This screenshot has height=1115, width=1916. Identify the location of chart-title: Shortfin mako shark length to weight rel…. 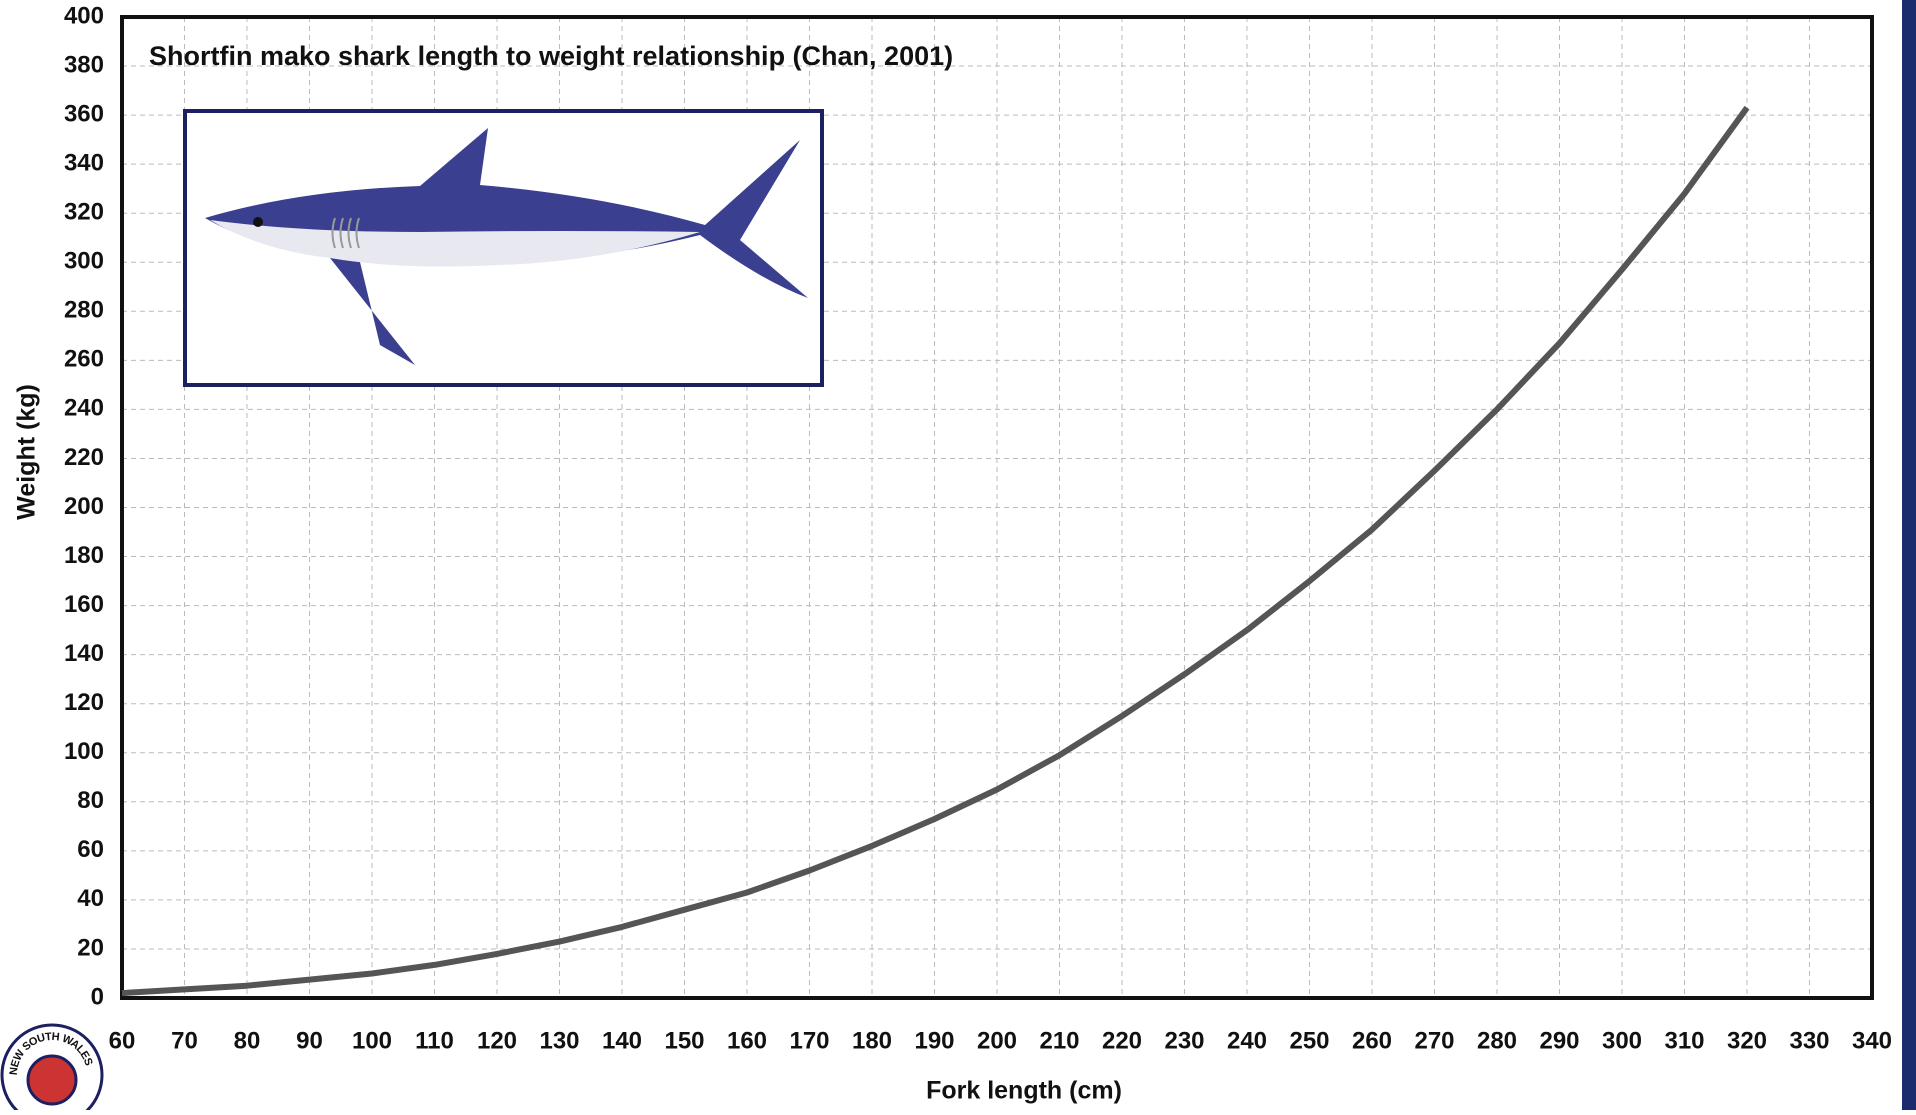
(551, 56).